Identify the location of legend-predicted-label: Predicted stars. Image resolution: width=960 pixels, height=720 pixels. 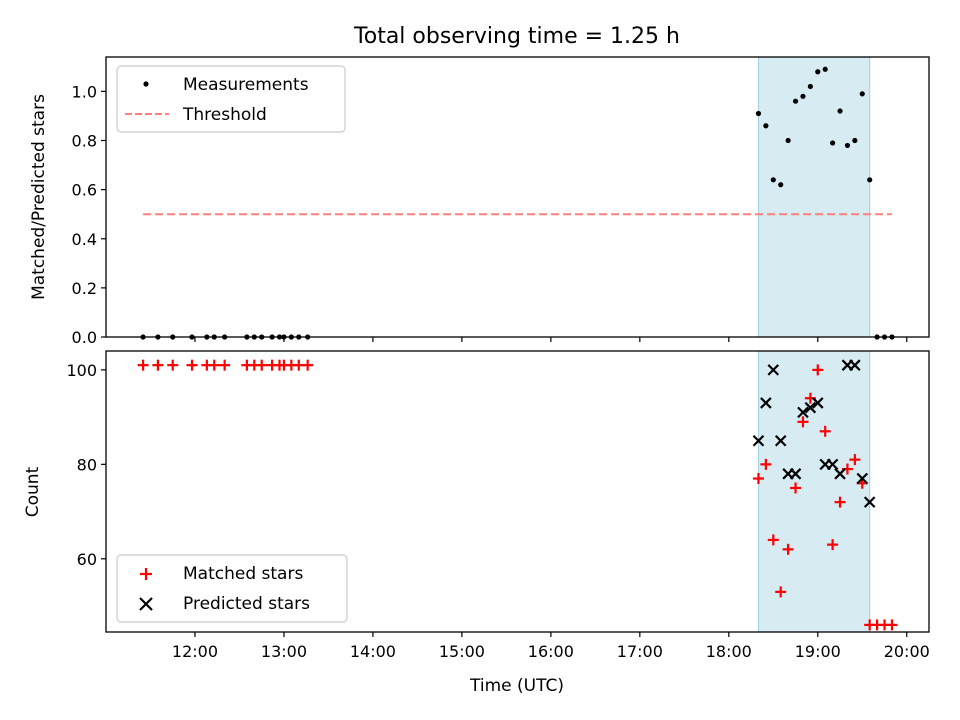
(246, 604).